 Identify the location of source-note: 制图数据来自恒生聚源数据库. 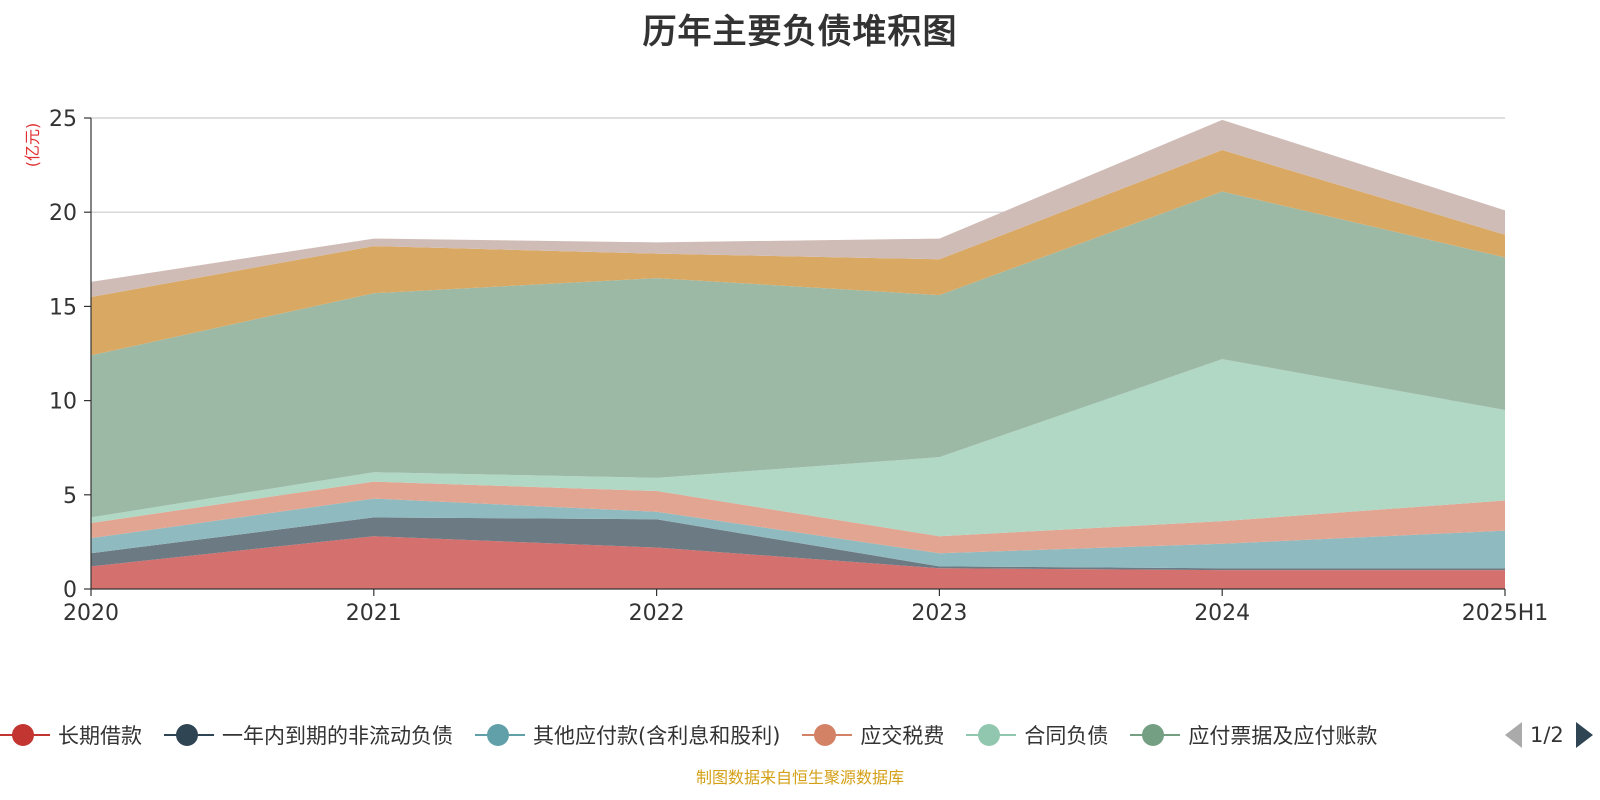
(799, 777).